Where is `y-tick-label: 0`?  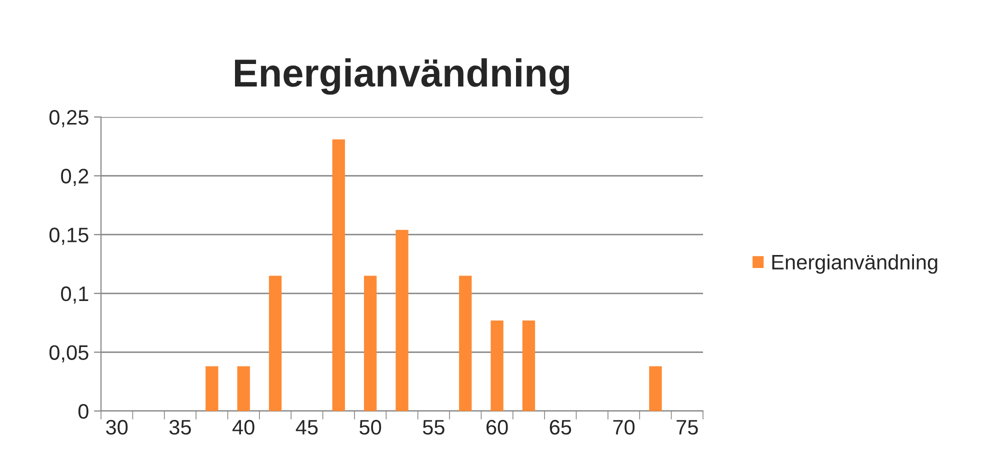
y-tick-label: 0 is located at coordinates (83, 411).